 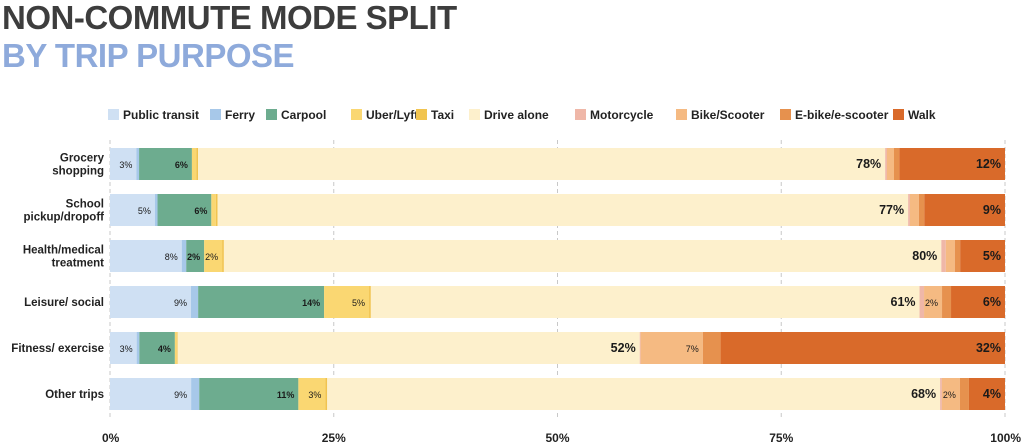 I want to click on category-label: Grocery, so click(x=82, y=159).